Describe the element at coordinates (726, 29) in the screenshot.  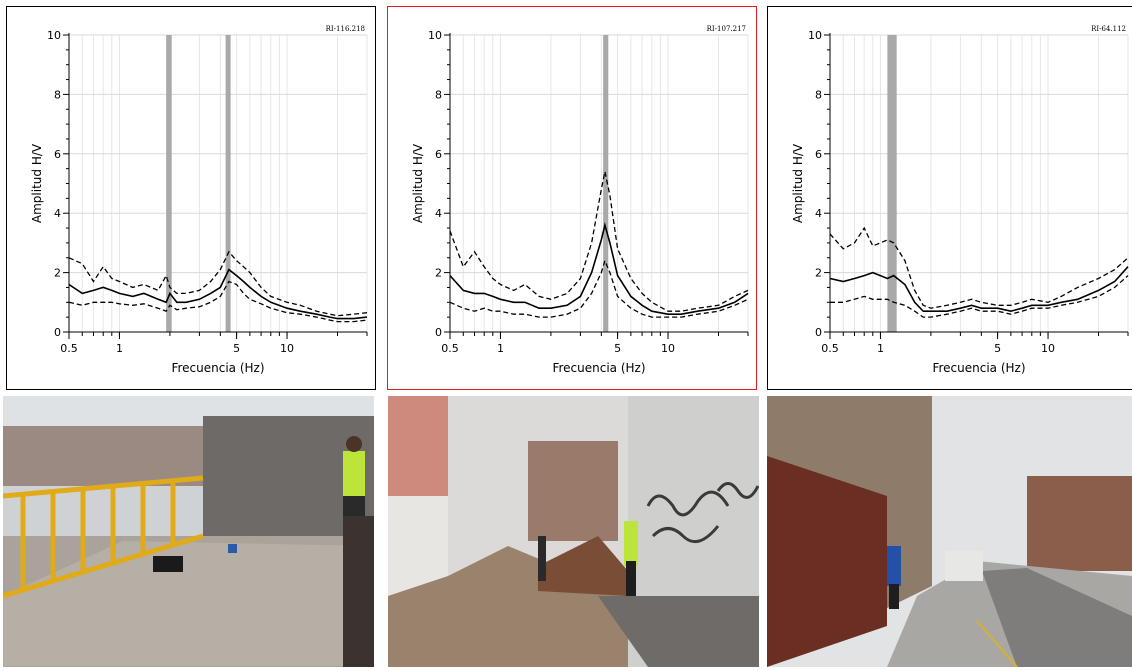
I see `station-code: RI-107.217` at that location.